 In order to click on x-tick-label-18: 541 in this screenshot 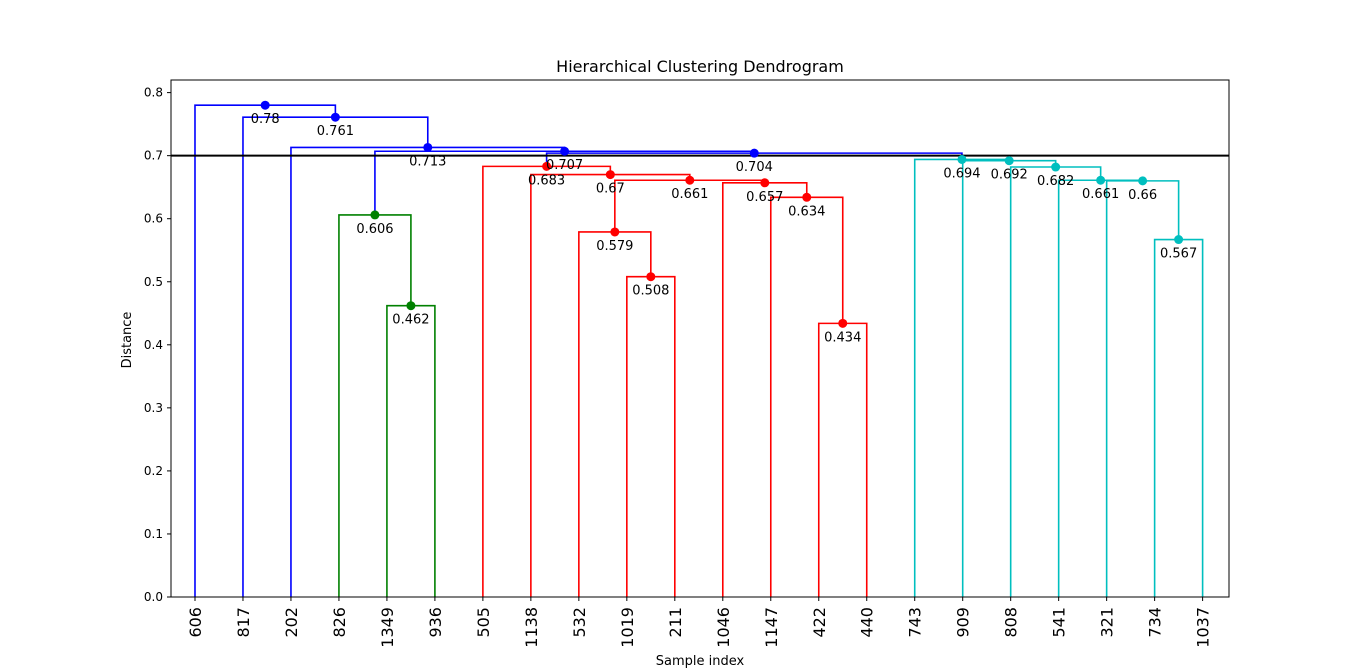, I will do `click(1059, 622)`.